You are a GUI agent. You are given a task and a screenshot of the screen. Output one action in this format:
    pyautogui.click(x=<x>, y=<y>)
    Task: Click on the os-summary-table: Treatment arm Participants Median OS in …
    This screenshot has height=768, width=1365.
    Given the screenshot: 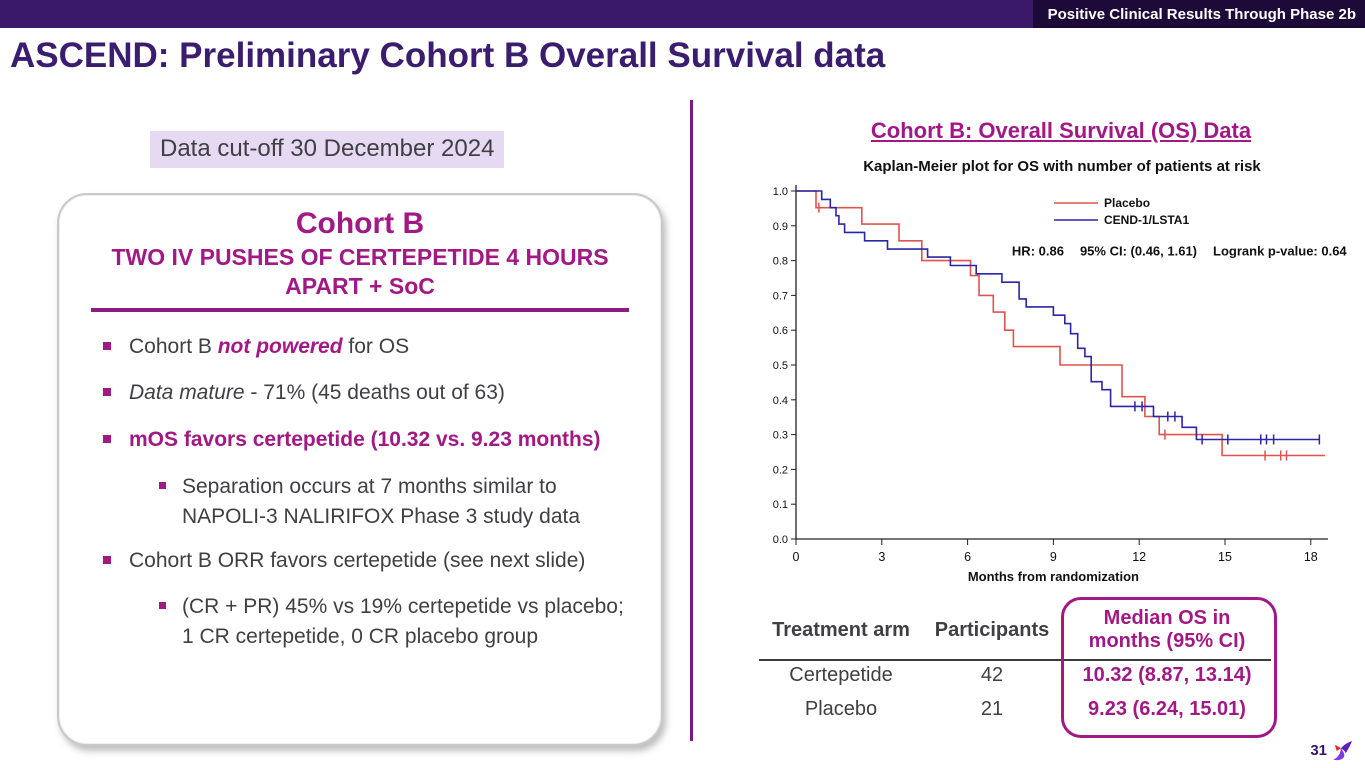 What is the action you would take?
    pyautogui.click(x=1016, y=667)
    